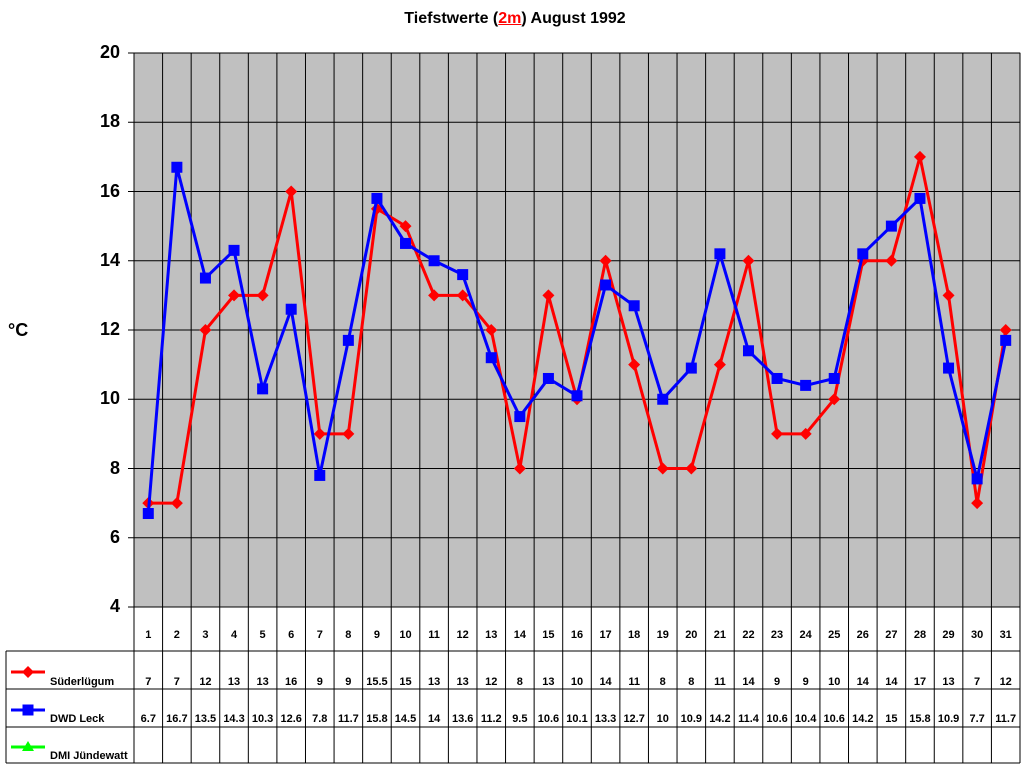 The width and height of the screenshot is (1024, 768). What do you see at coordinates (376, 635) in the screenshot?
I see `day-header: 9` at bounding box center [376, 635].